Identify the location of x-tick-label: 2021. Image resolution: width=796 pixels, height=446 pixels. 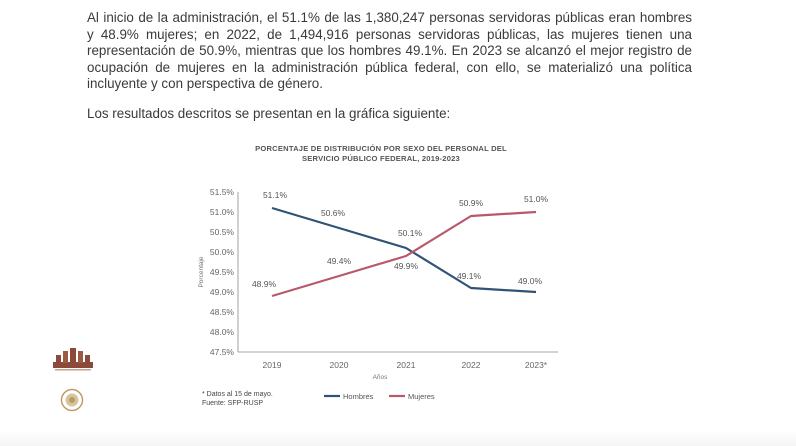
(406, 365).